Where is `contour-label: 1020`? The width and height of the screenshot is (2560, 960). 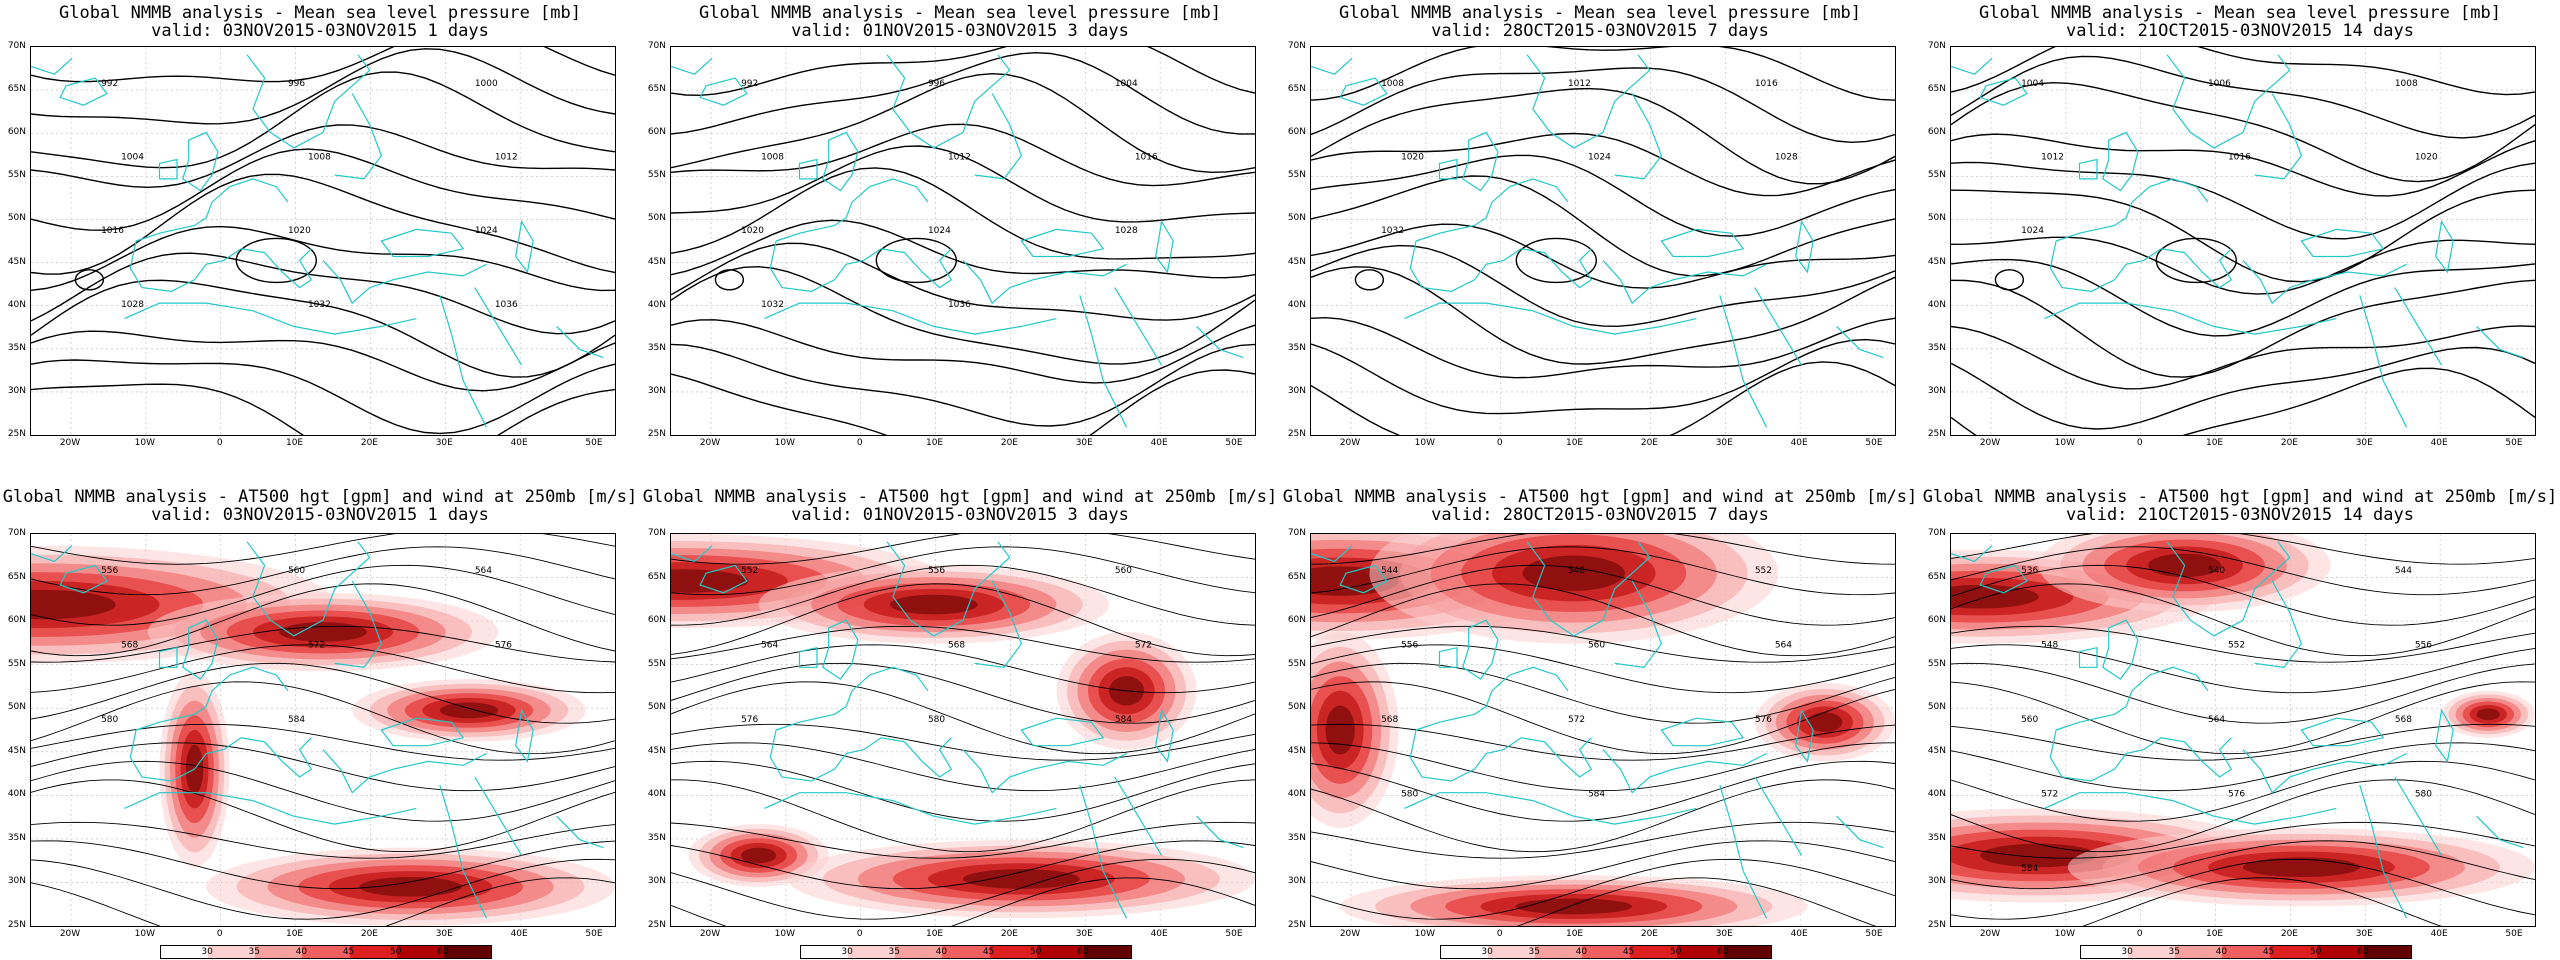
contour-label: 1020 is located at coordinates (1412, 158).